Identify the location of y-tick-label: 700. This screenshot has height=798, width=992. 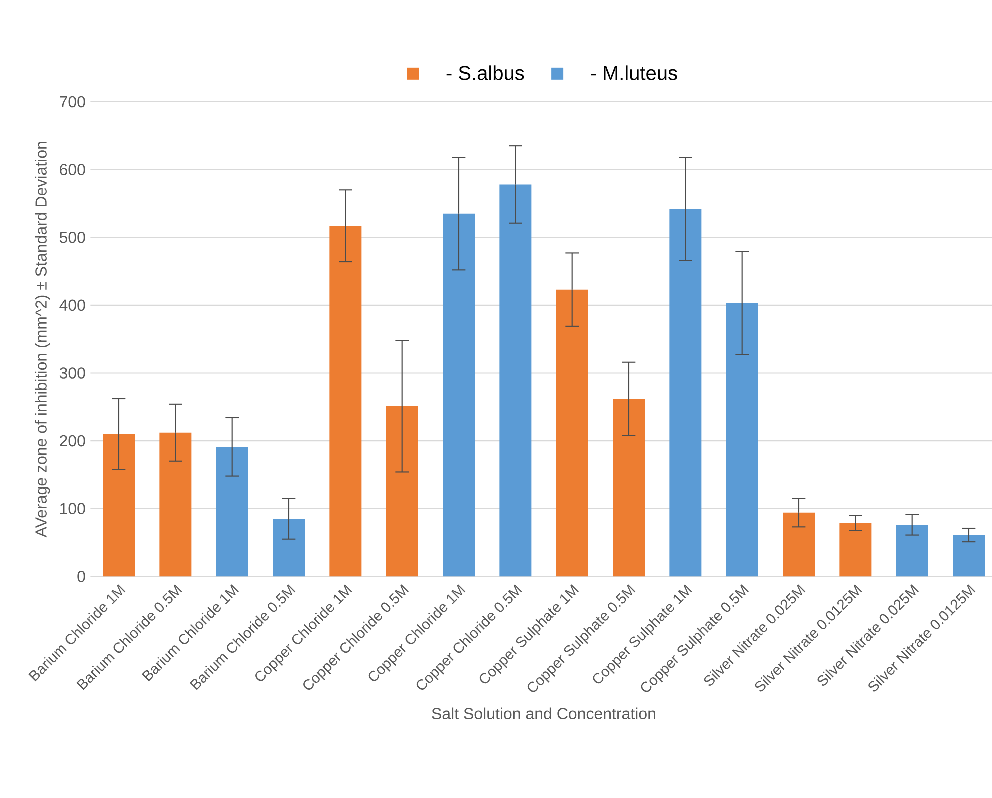
(73, 102).